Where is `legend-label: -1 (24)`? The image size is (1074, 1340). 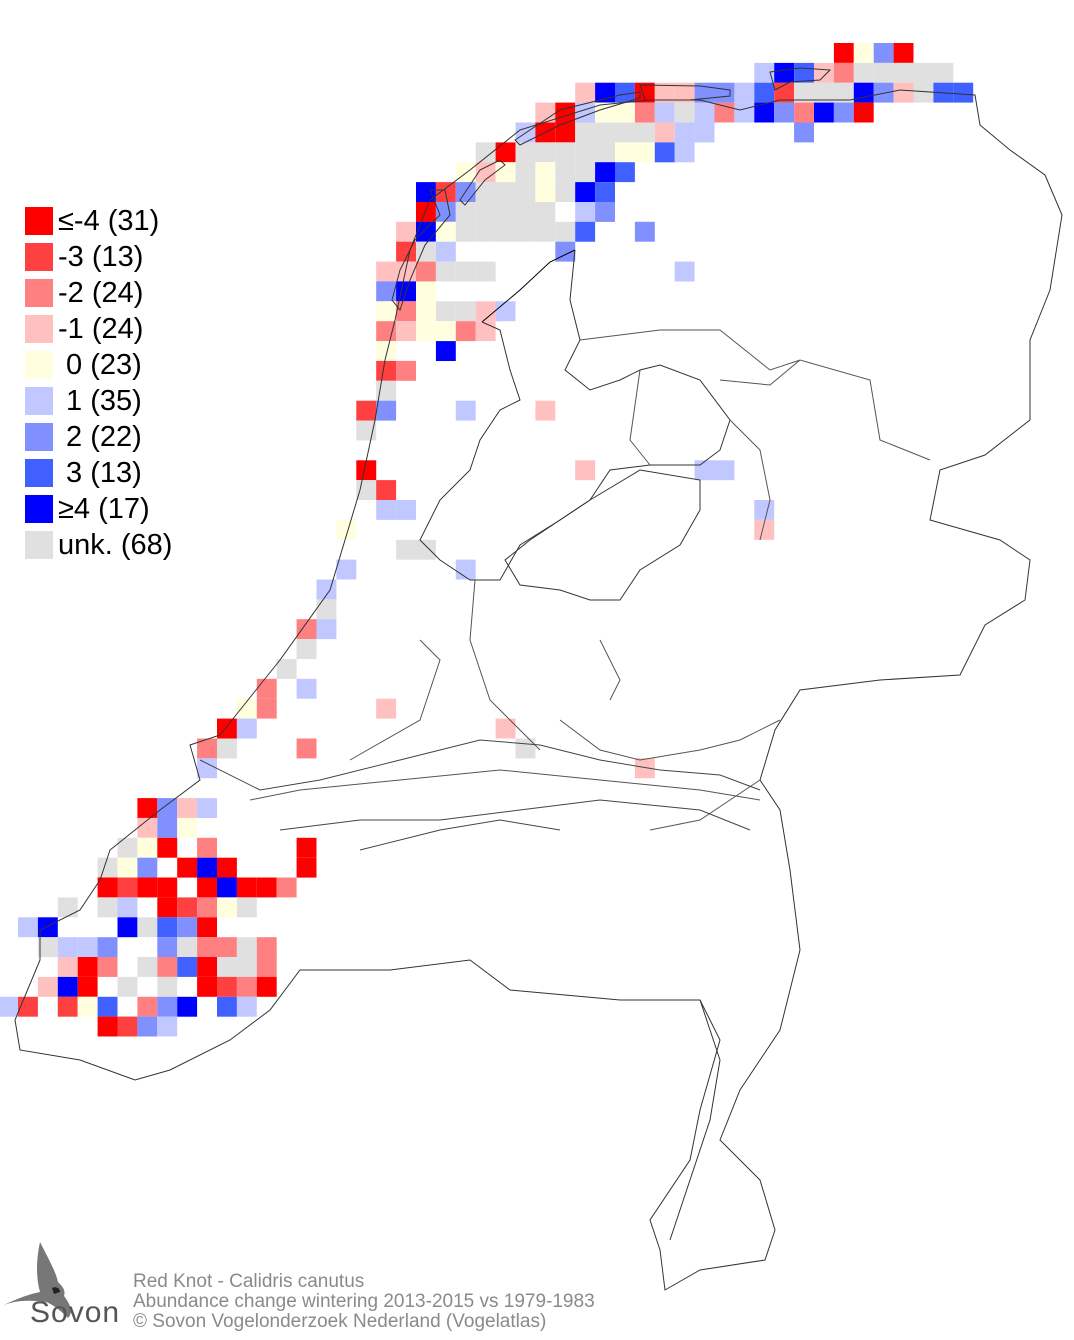
legend-label: -1 (24) is located at coordinates (101, 329).